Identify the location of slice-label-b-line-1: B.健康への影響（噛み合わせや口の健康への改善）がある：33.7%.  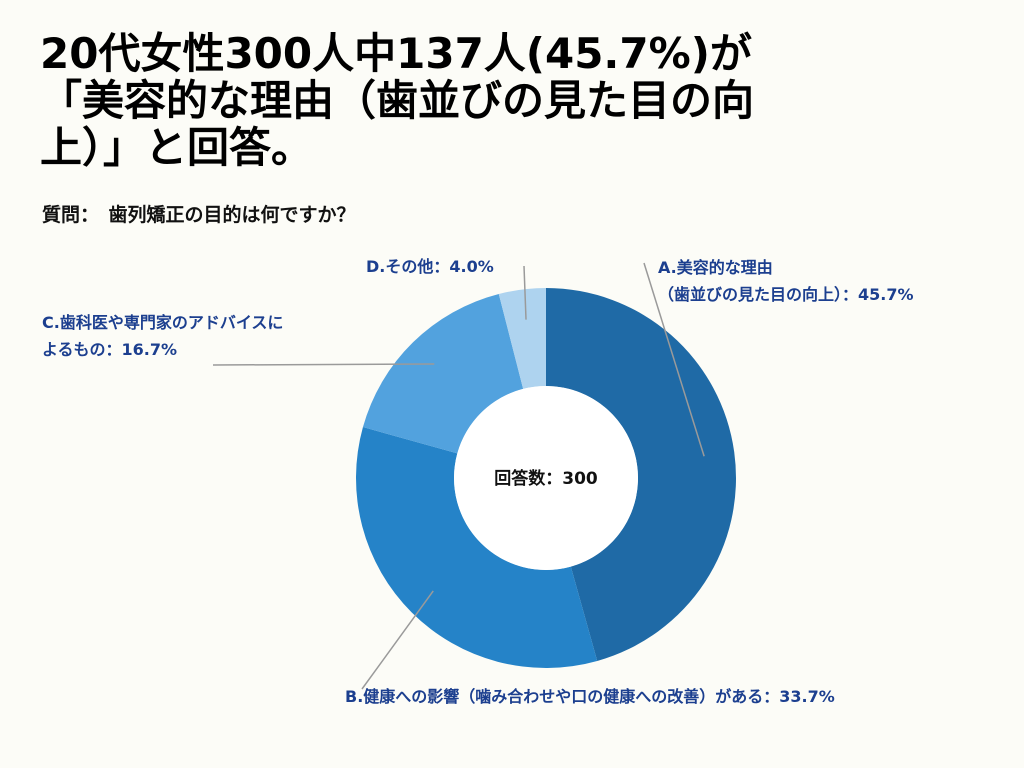
(590, 696).